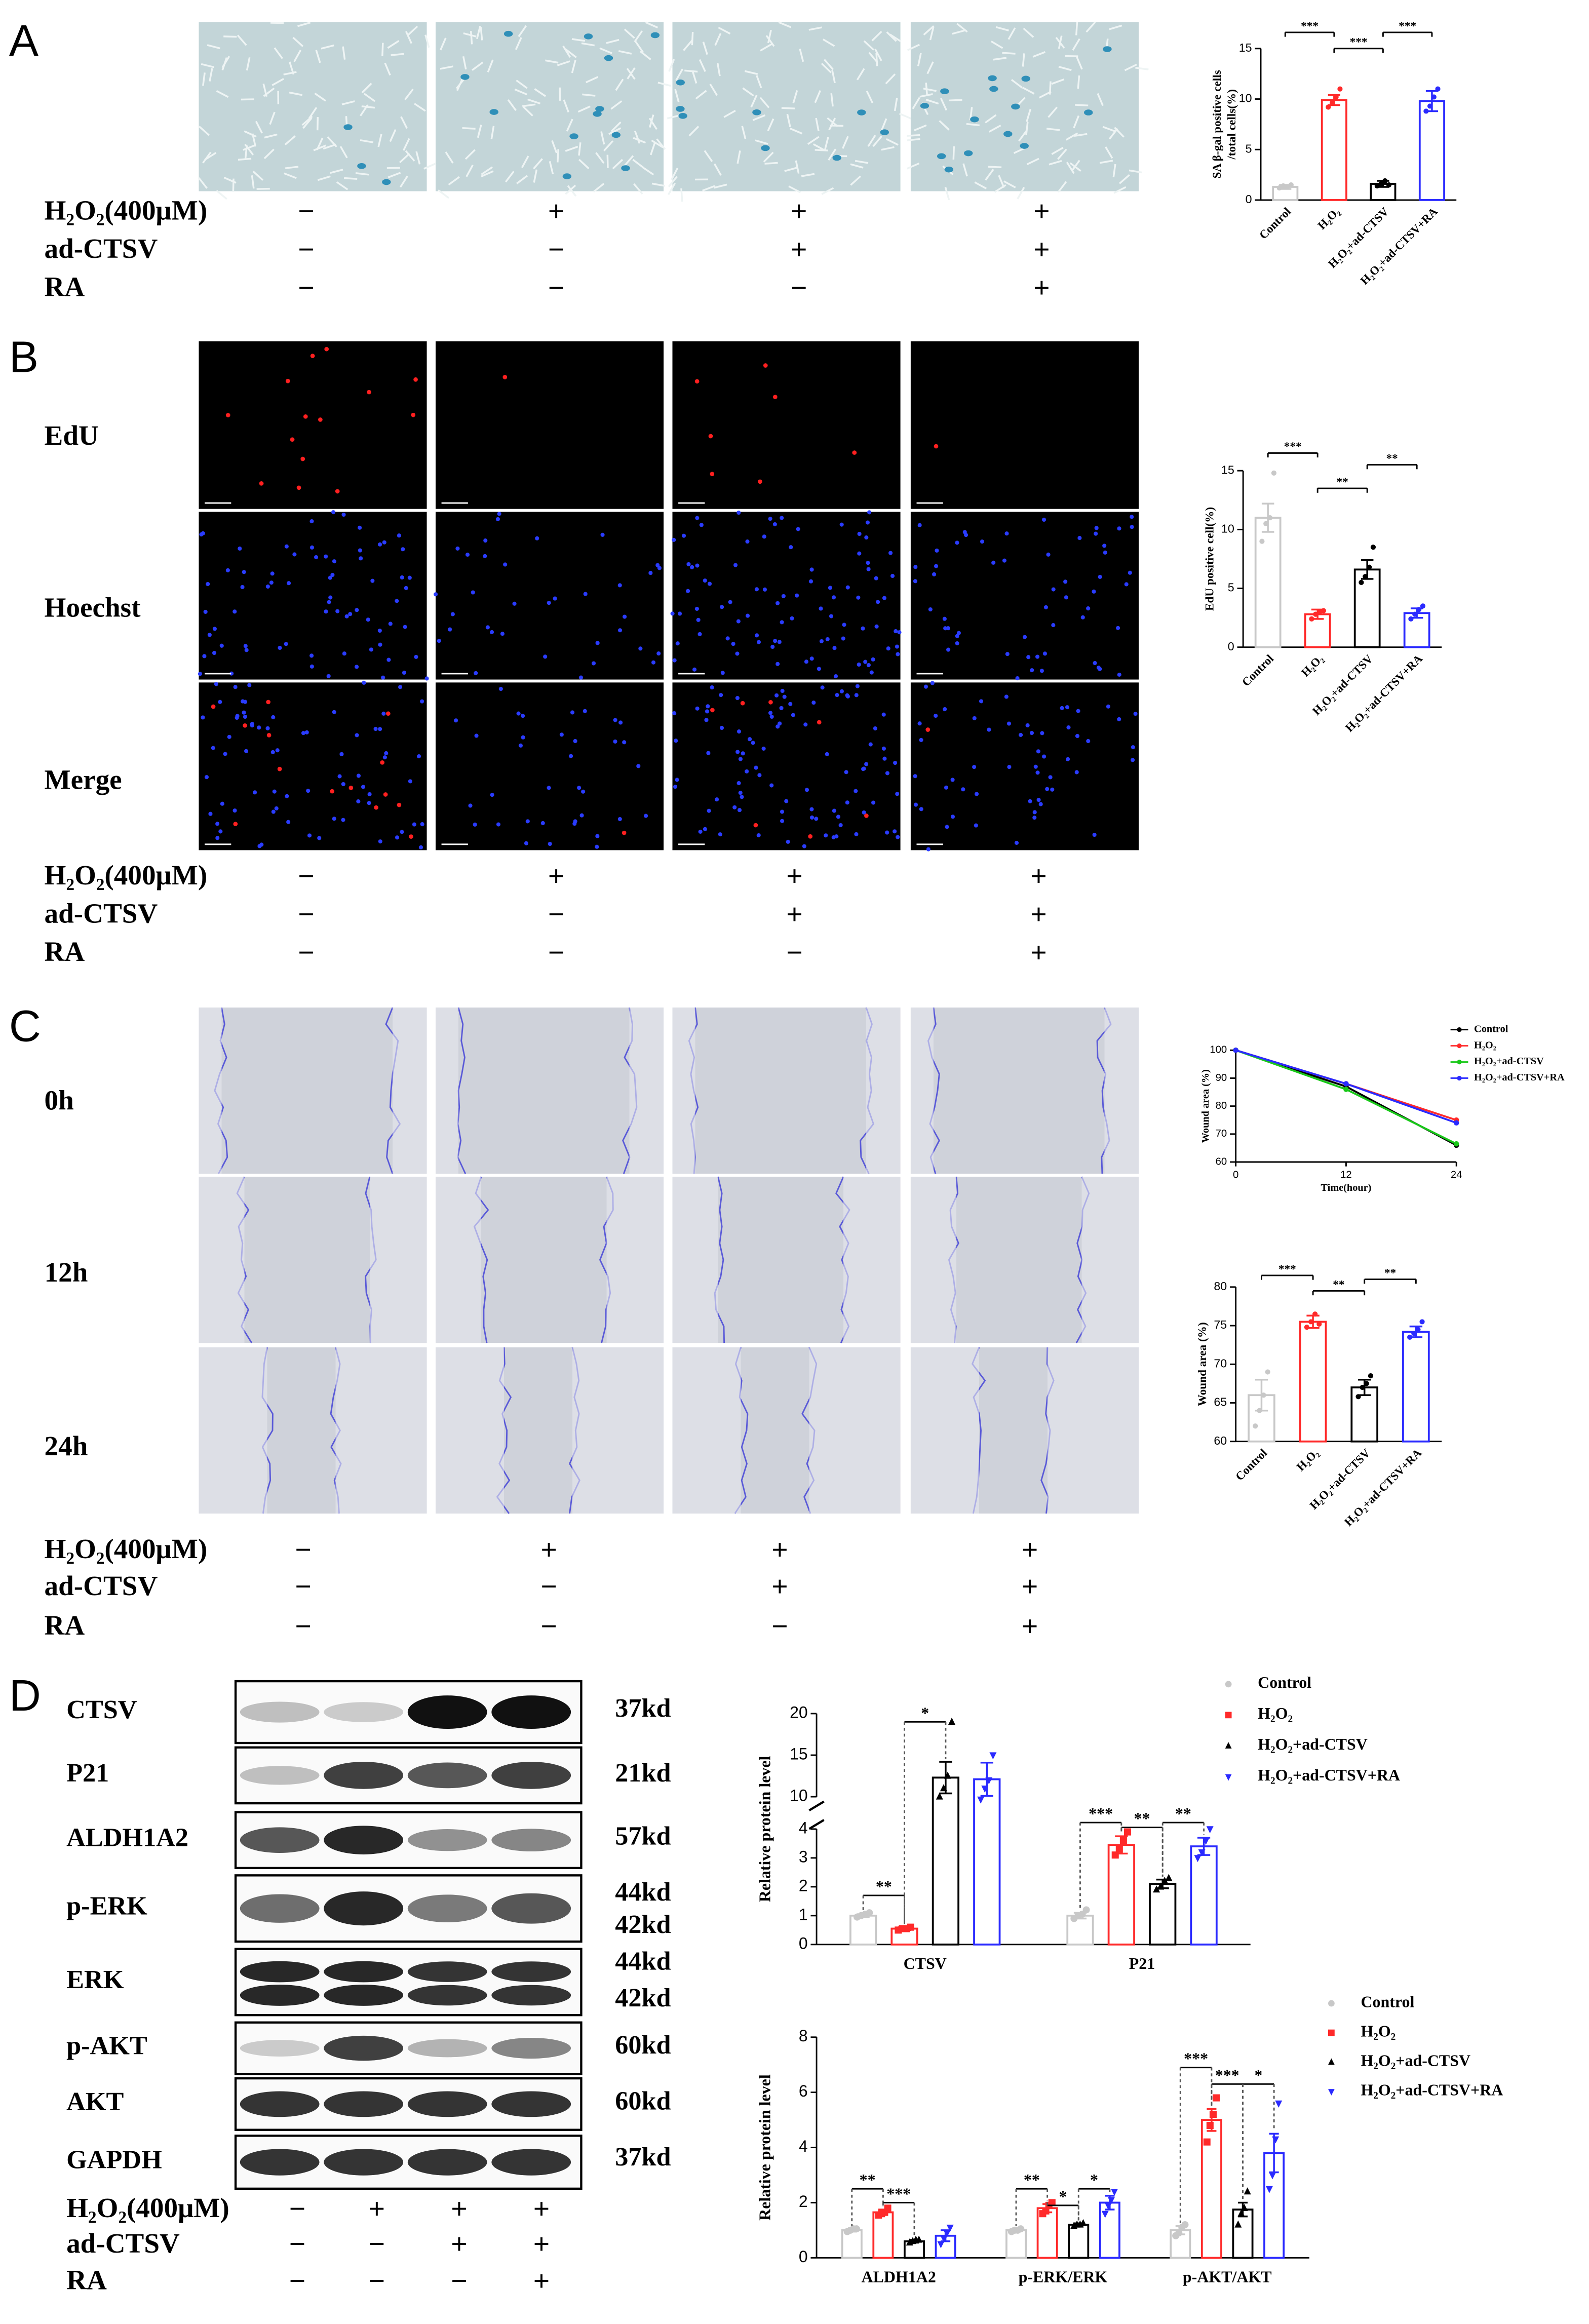 Image resolution: width=1589 pixels, height=2324 pixels. Describe the element at coordinates (313, 1090) in the screenshot. I see `micrograph` at that location.